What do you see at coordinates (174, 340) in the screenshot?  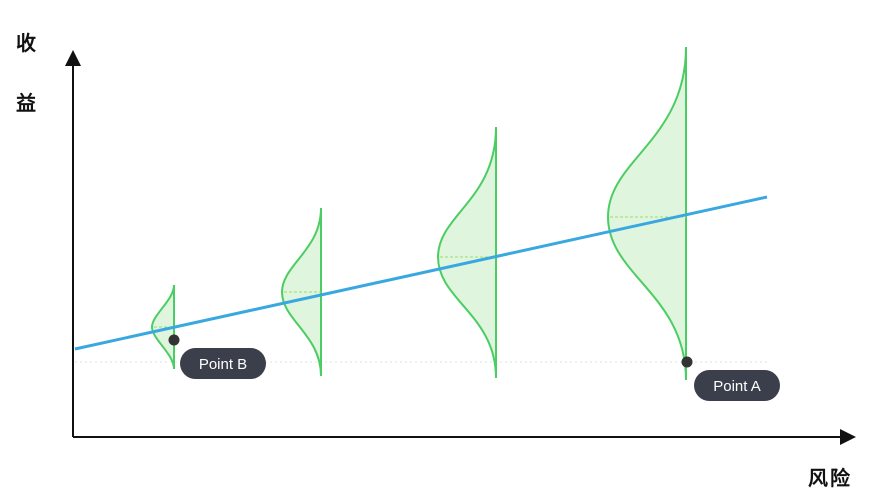 I see `point-b-marker` at bounding box center [174, 340].